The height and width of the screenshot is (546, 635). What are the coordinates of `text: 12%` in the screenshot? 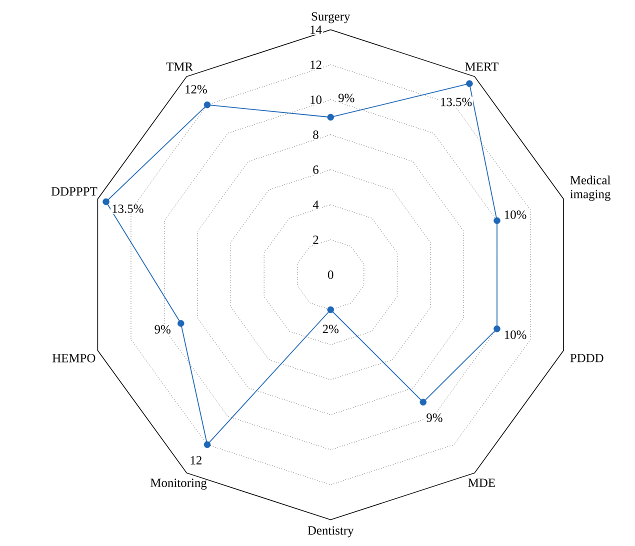 It's located at (196, 89).